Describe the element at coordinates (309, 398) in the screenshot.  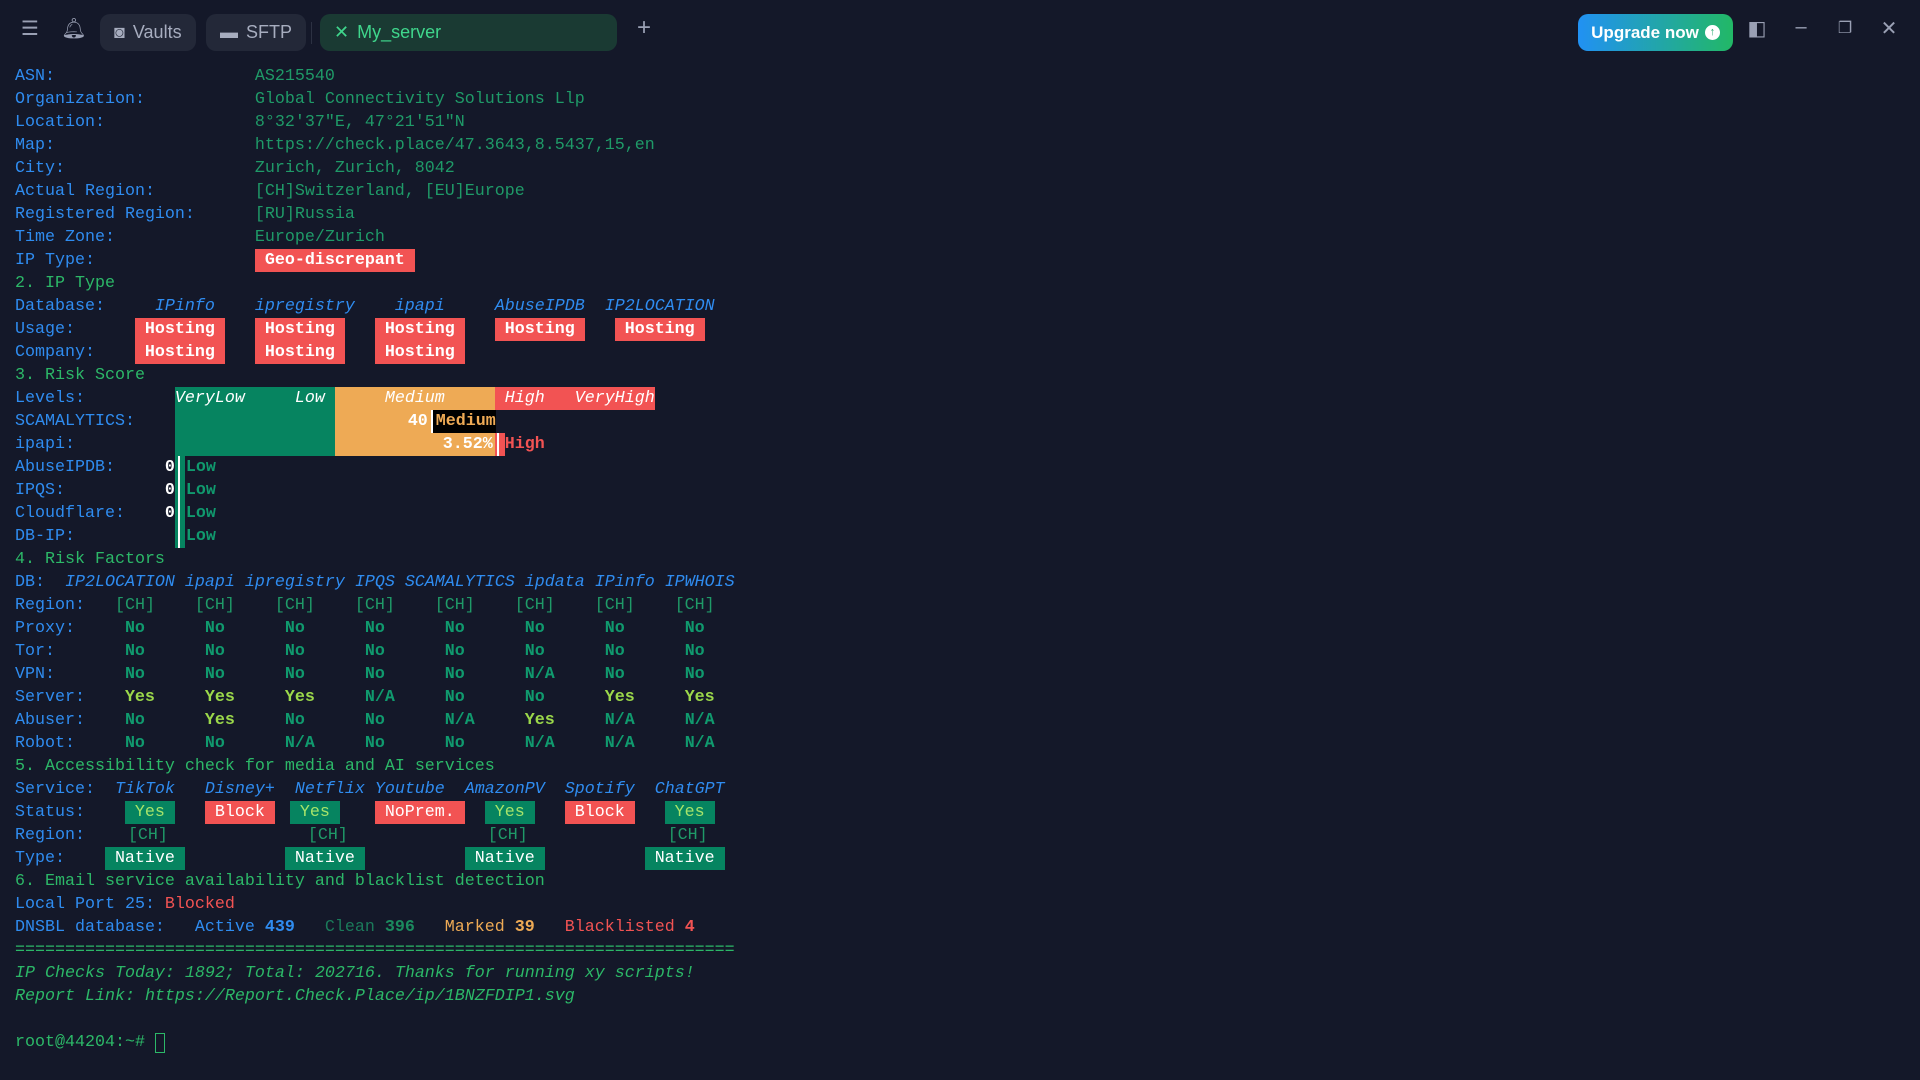
I see `level-label: Low` at that location.